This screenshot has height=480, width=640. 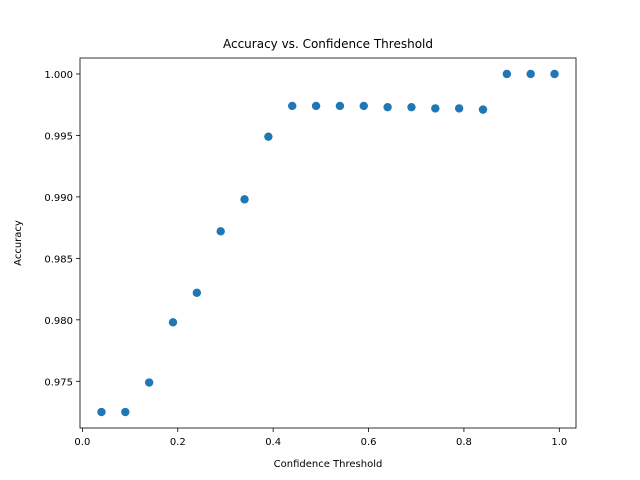 I want to click on y-tick-label: 0.995, so click(x=58, y=136).